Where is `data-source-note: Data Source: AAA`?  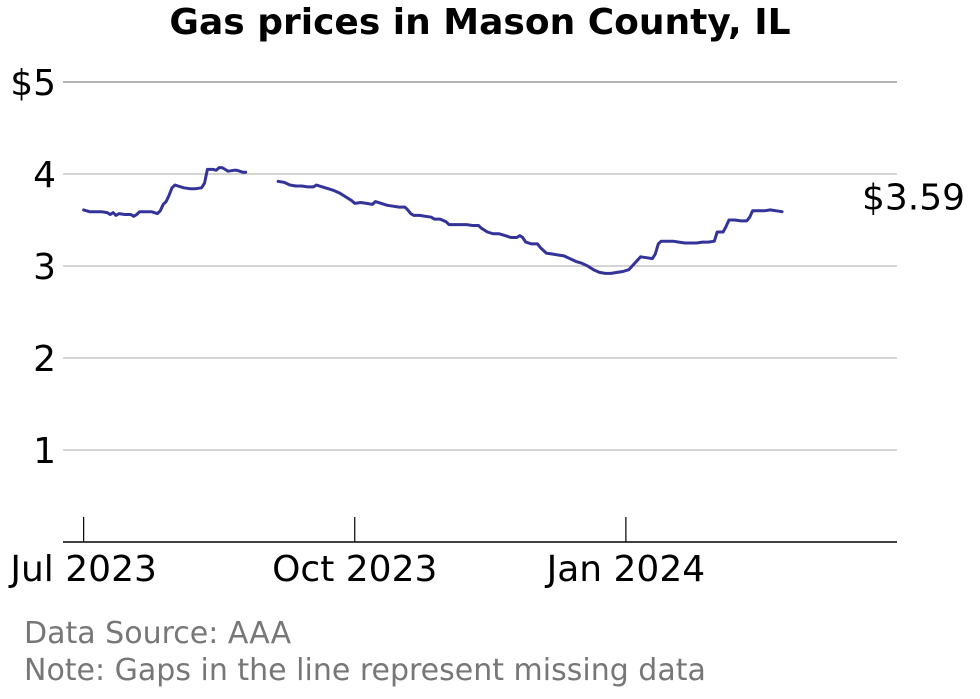 data-source-note: Data Source: AAA is located at coordinates (158, 633).